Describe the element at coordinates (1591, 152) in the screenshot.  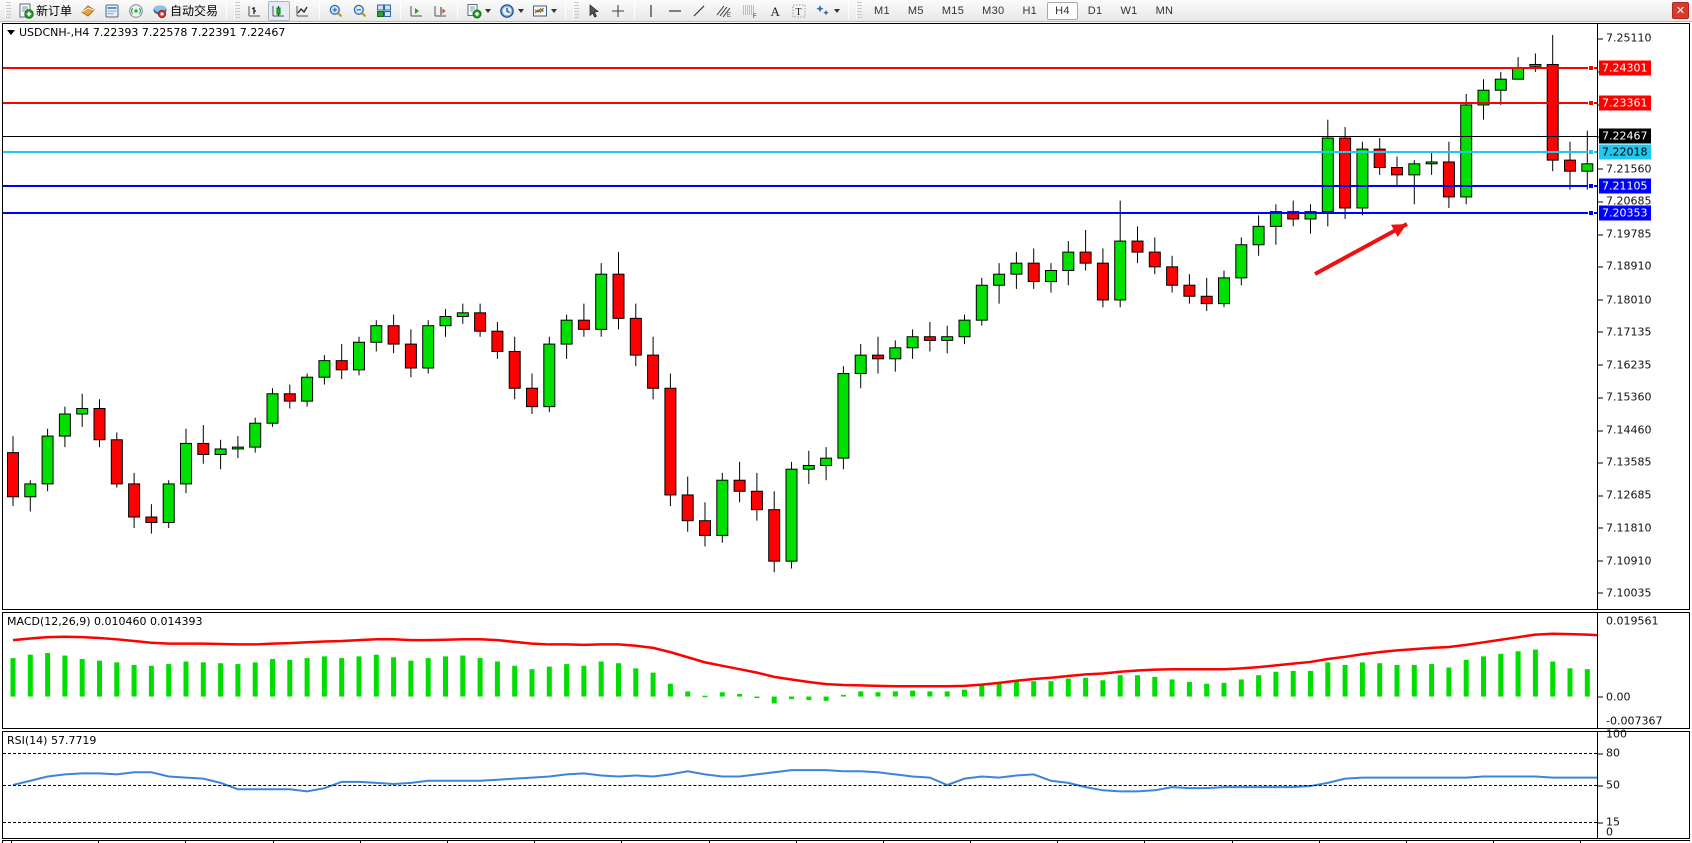
I see `price-line-handle-bid-line` at that location.